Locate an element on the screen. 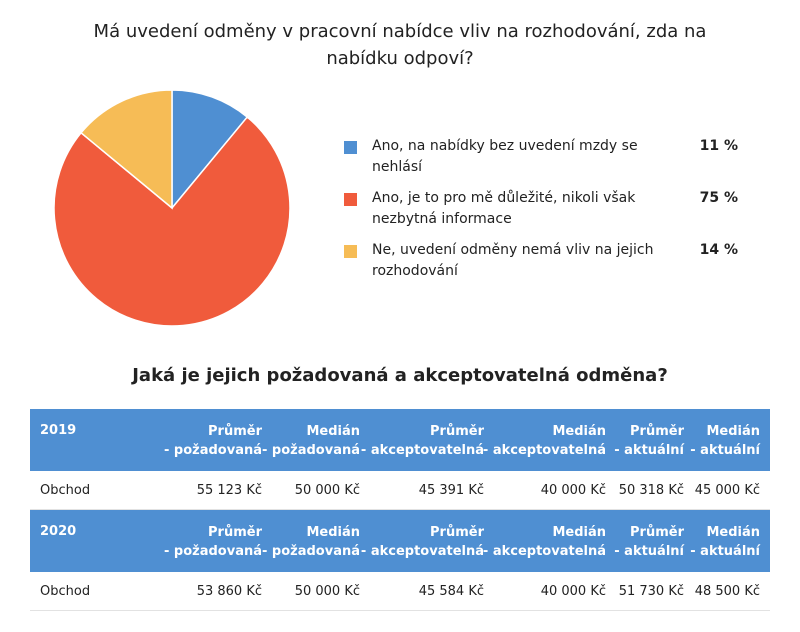 This screenshot has height=632, width=800. table-cell: 48 500 Kč is located at coordinates (727, 591).